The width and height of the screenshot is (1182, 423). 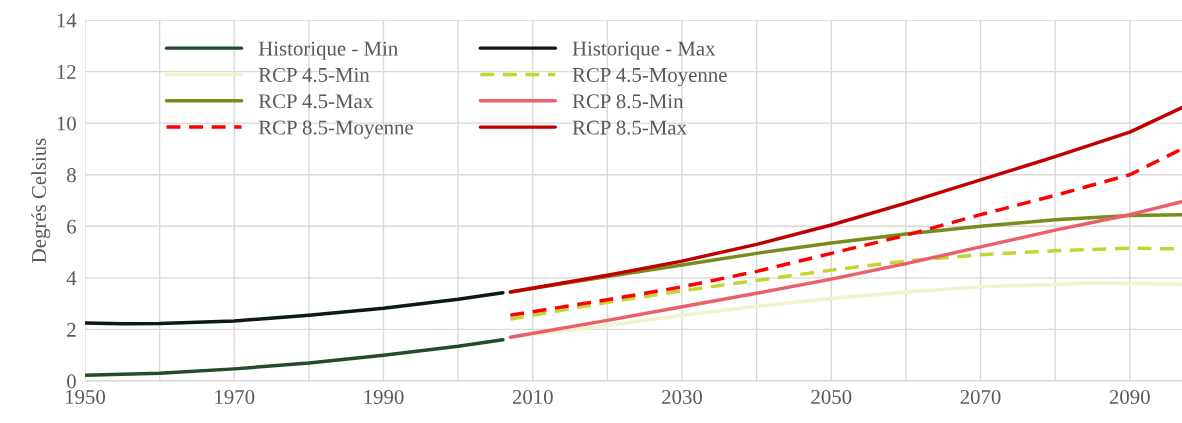 What do you see at coordinates (315, 101) in the screenshot?
I see `legend-label: RCP 4.5-Max` at bounding box center [315, 101].